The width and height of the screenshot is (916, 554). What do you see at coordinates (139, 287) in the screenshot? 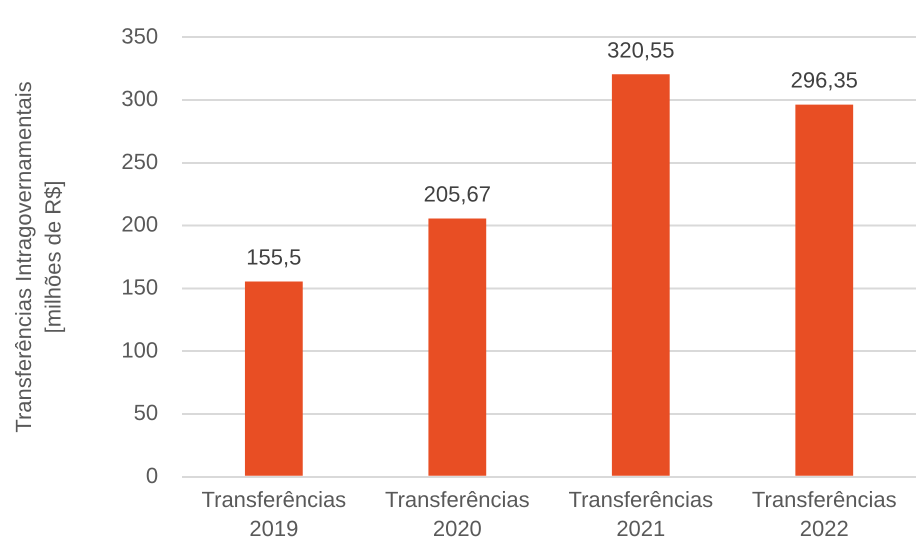
I see `y-tick-label: 150` at bounding box center [139, 287].